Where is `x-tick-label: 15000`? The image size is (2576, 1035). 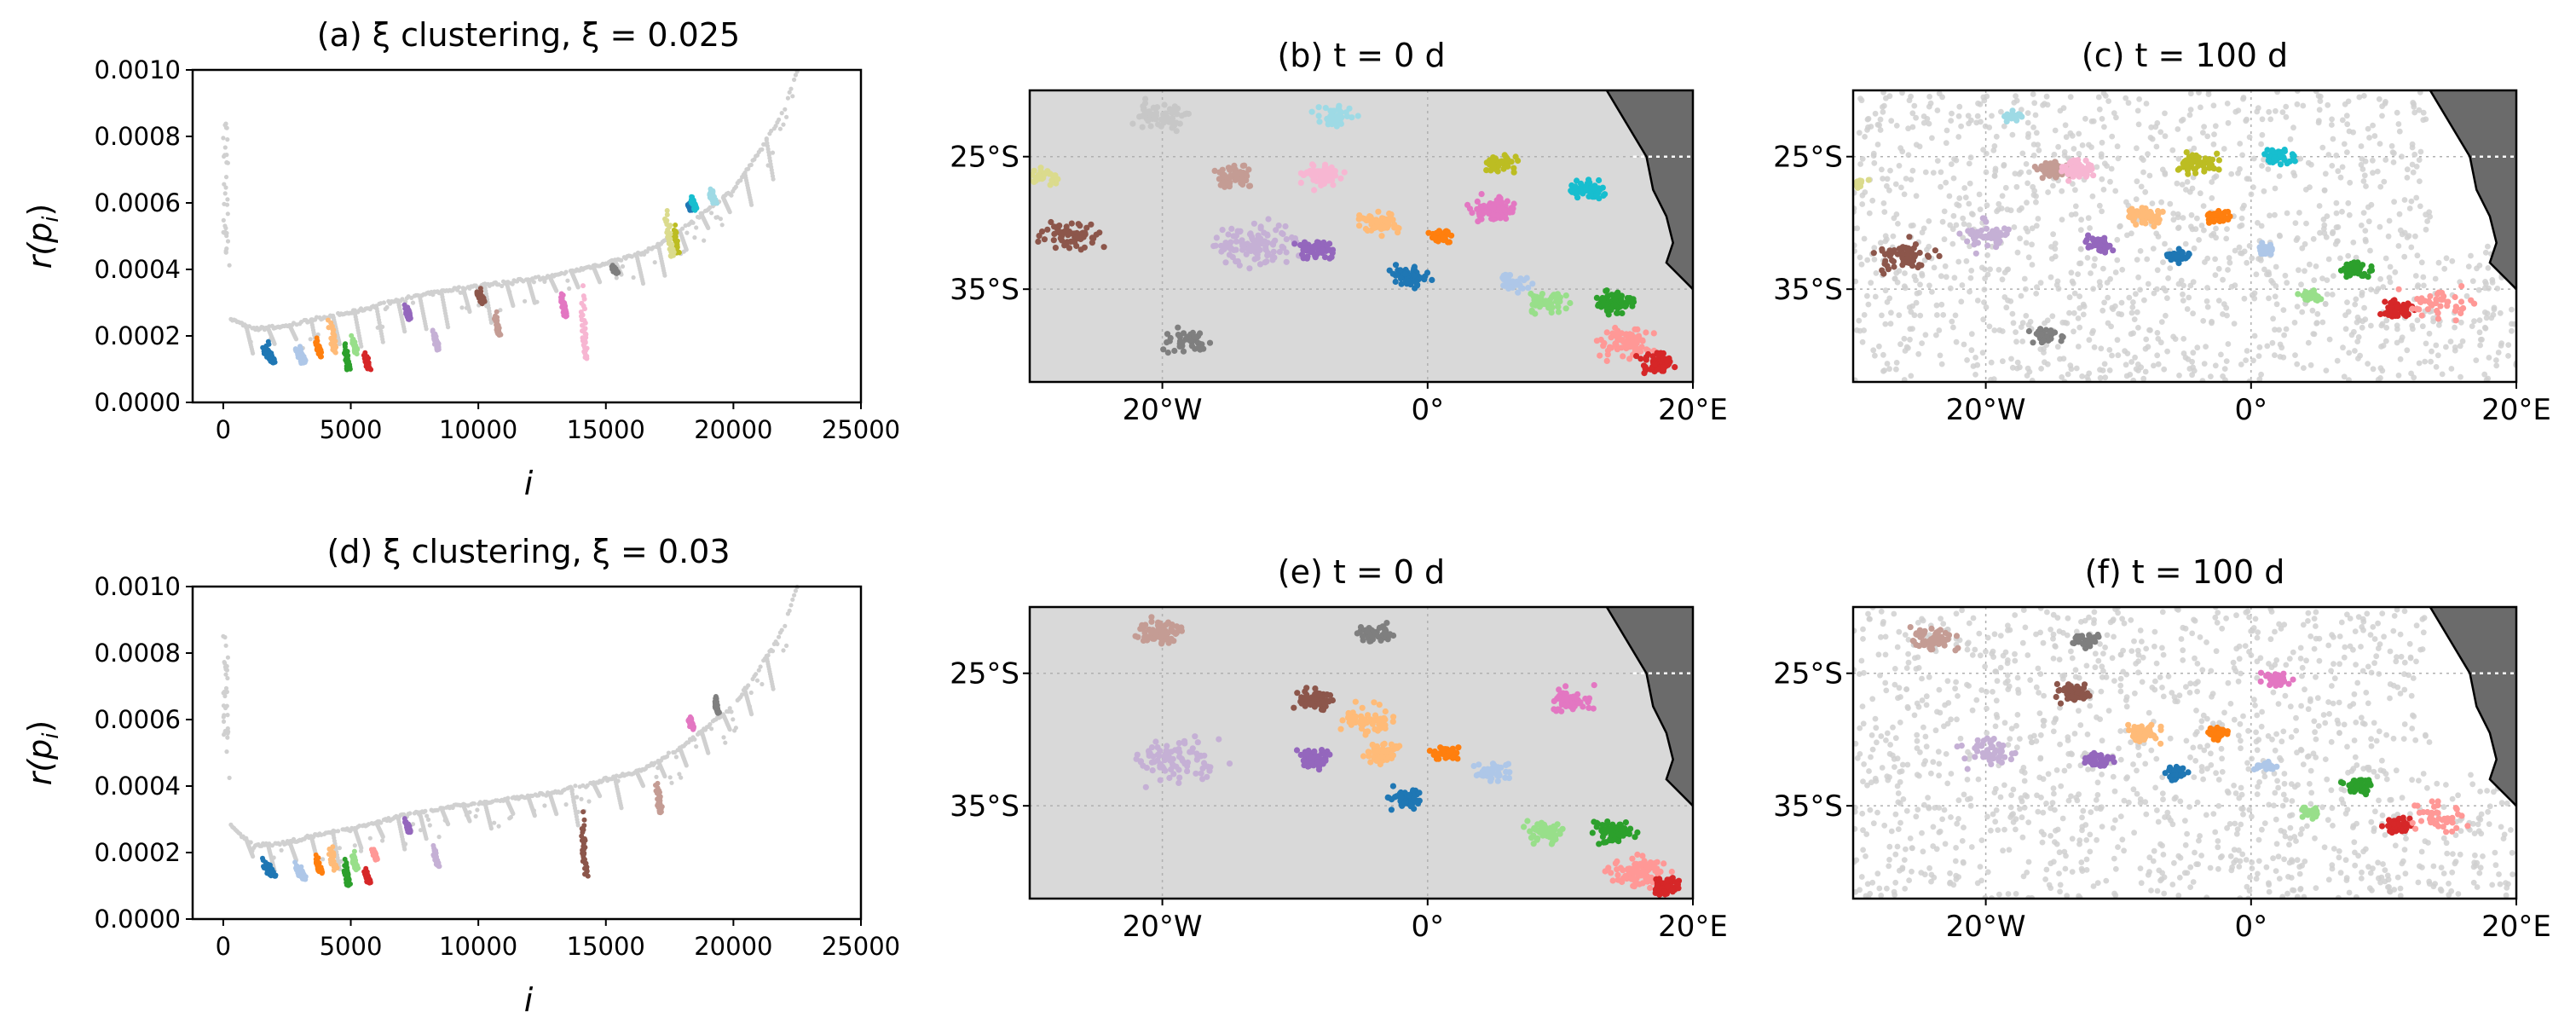
x-tick-label: 15000 is located at coordinates (606, 429).